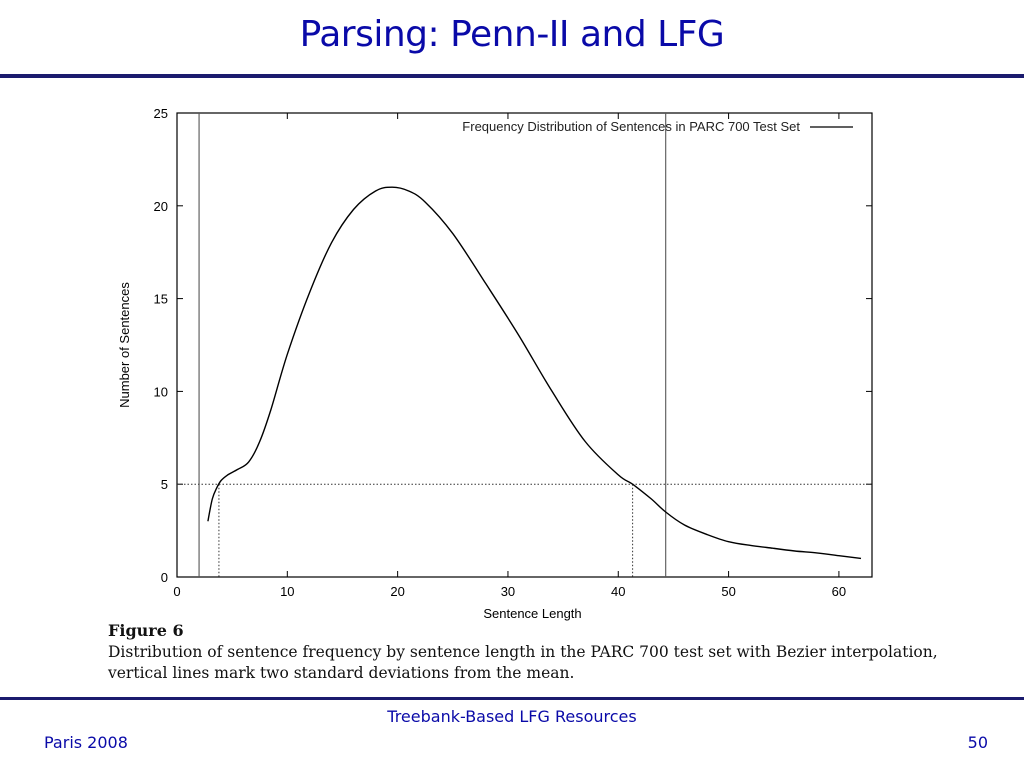 This screenshot has width=1024, height=768. I want to click on y-tick-label: 0, so click(164, 577).